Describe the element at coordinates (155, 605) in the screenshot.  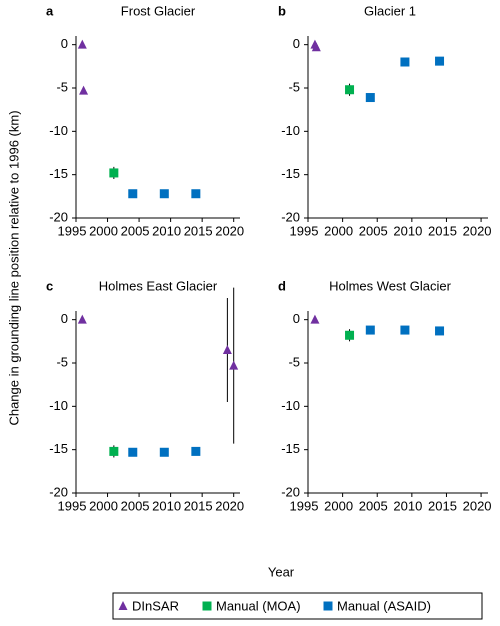
I see `legend-label: DInSAR` at that location.